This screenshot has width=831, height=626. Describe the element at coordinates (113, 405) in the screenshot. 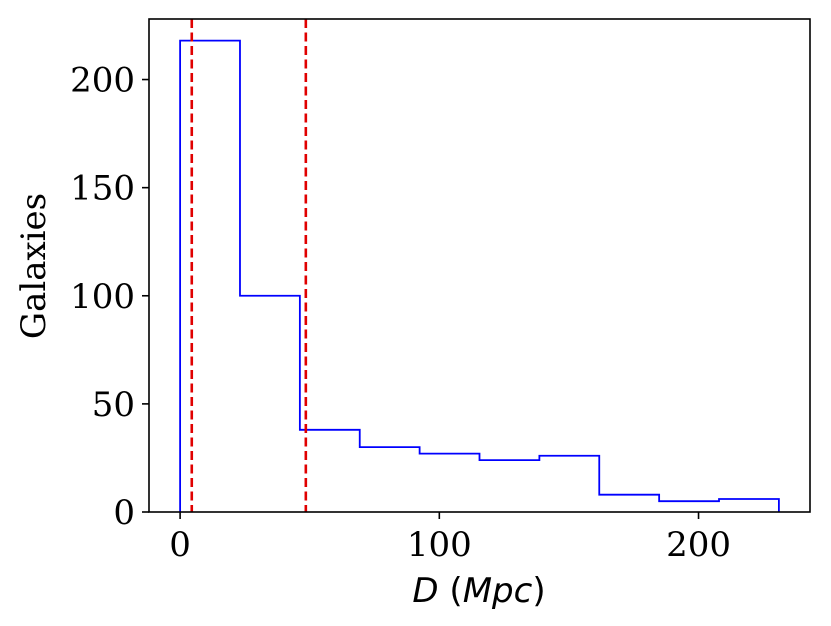

I see `y-tick-label: 50` at that location.